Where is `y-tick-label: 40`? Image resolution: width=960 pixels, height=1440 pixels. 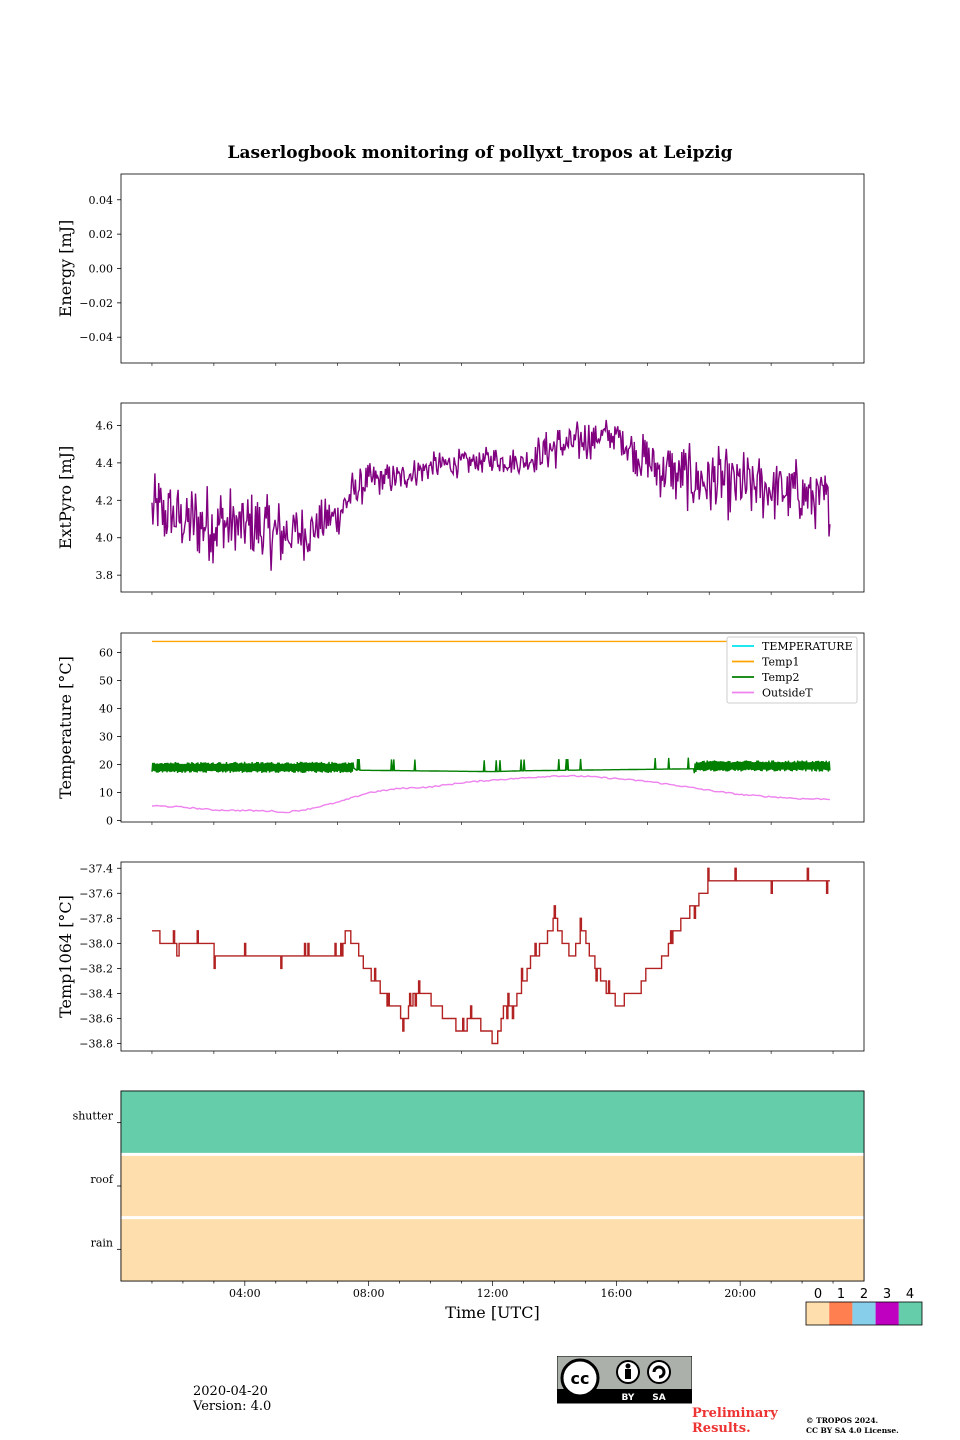 y-tick-label: 40 is located at coordinates (106, 709).